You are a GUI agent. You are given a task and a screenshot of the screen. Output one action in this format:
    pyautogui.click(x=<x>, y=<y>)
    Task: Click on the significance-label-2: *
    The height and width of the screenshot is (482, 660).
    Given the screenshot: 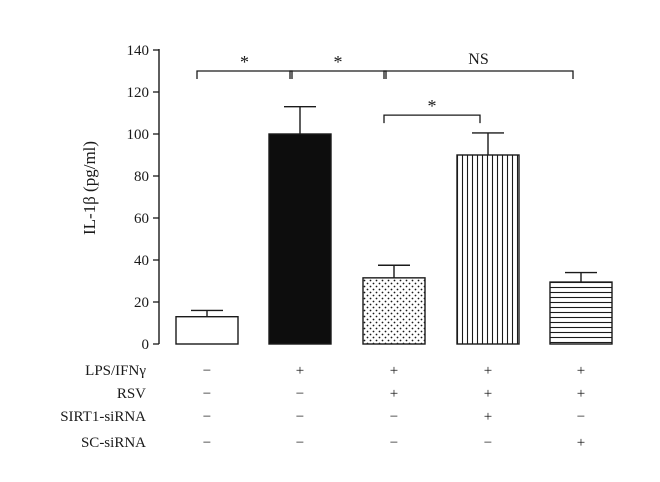 What is the action you would take?
    pyautogui.click(x=338, y=62)
    